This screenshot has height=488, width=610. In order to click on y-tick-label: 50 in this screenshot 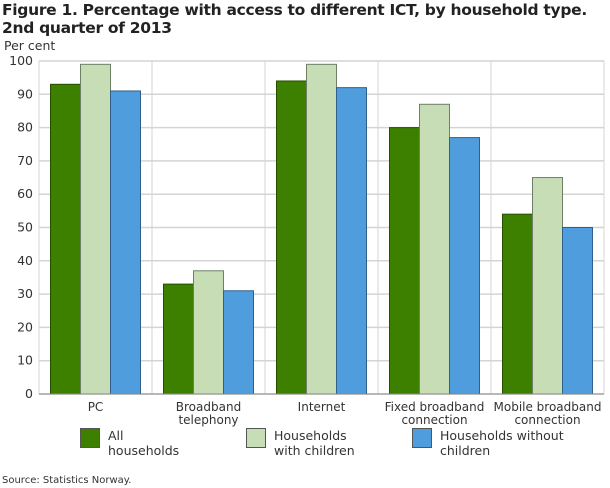, I will do `click(25, 227)`.